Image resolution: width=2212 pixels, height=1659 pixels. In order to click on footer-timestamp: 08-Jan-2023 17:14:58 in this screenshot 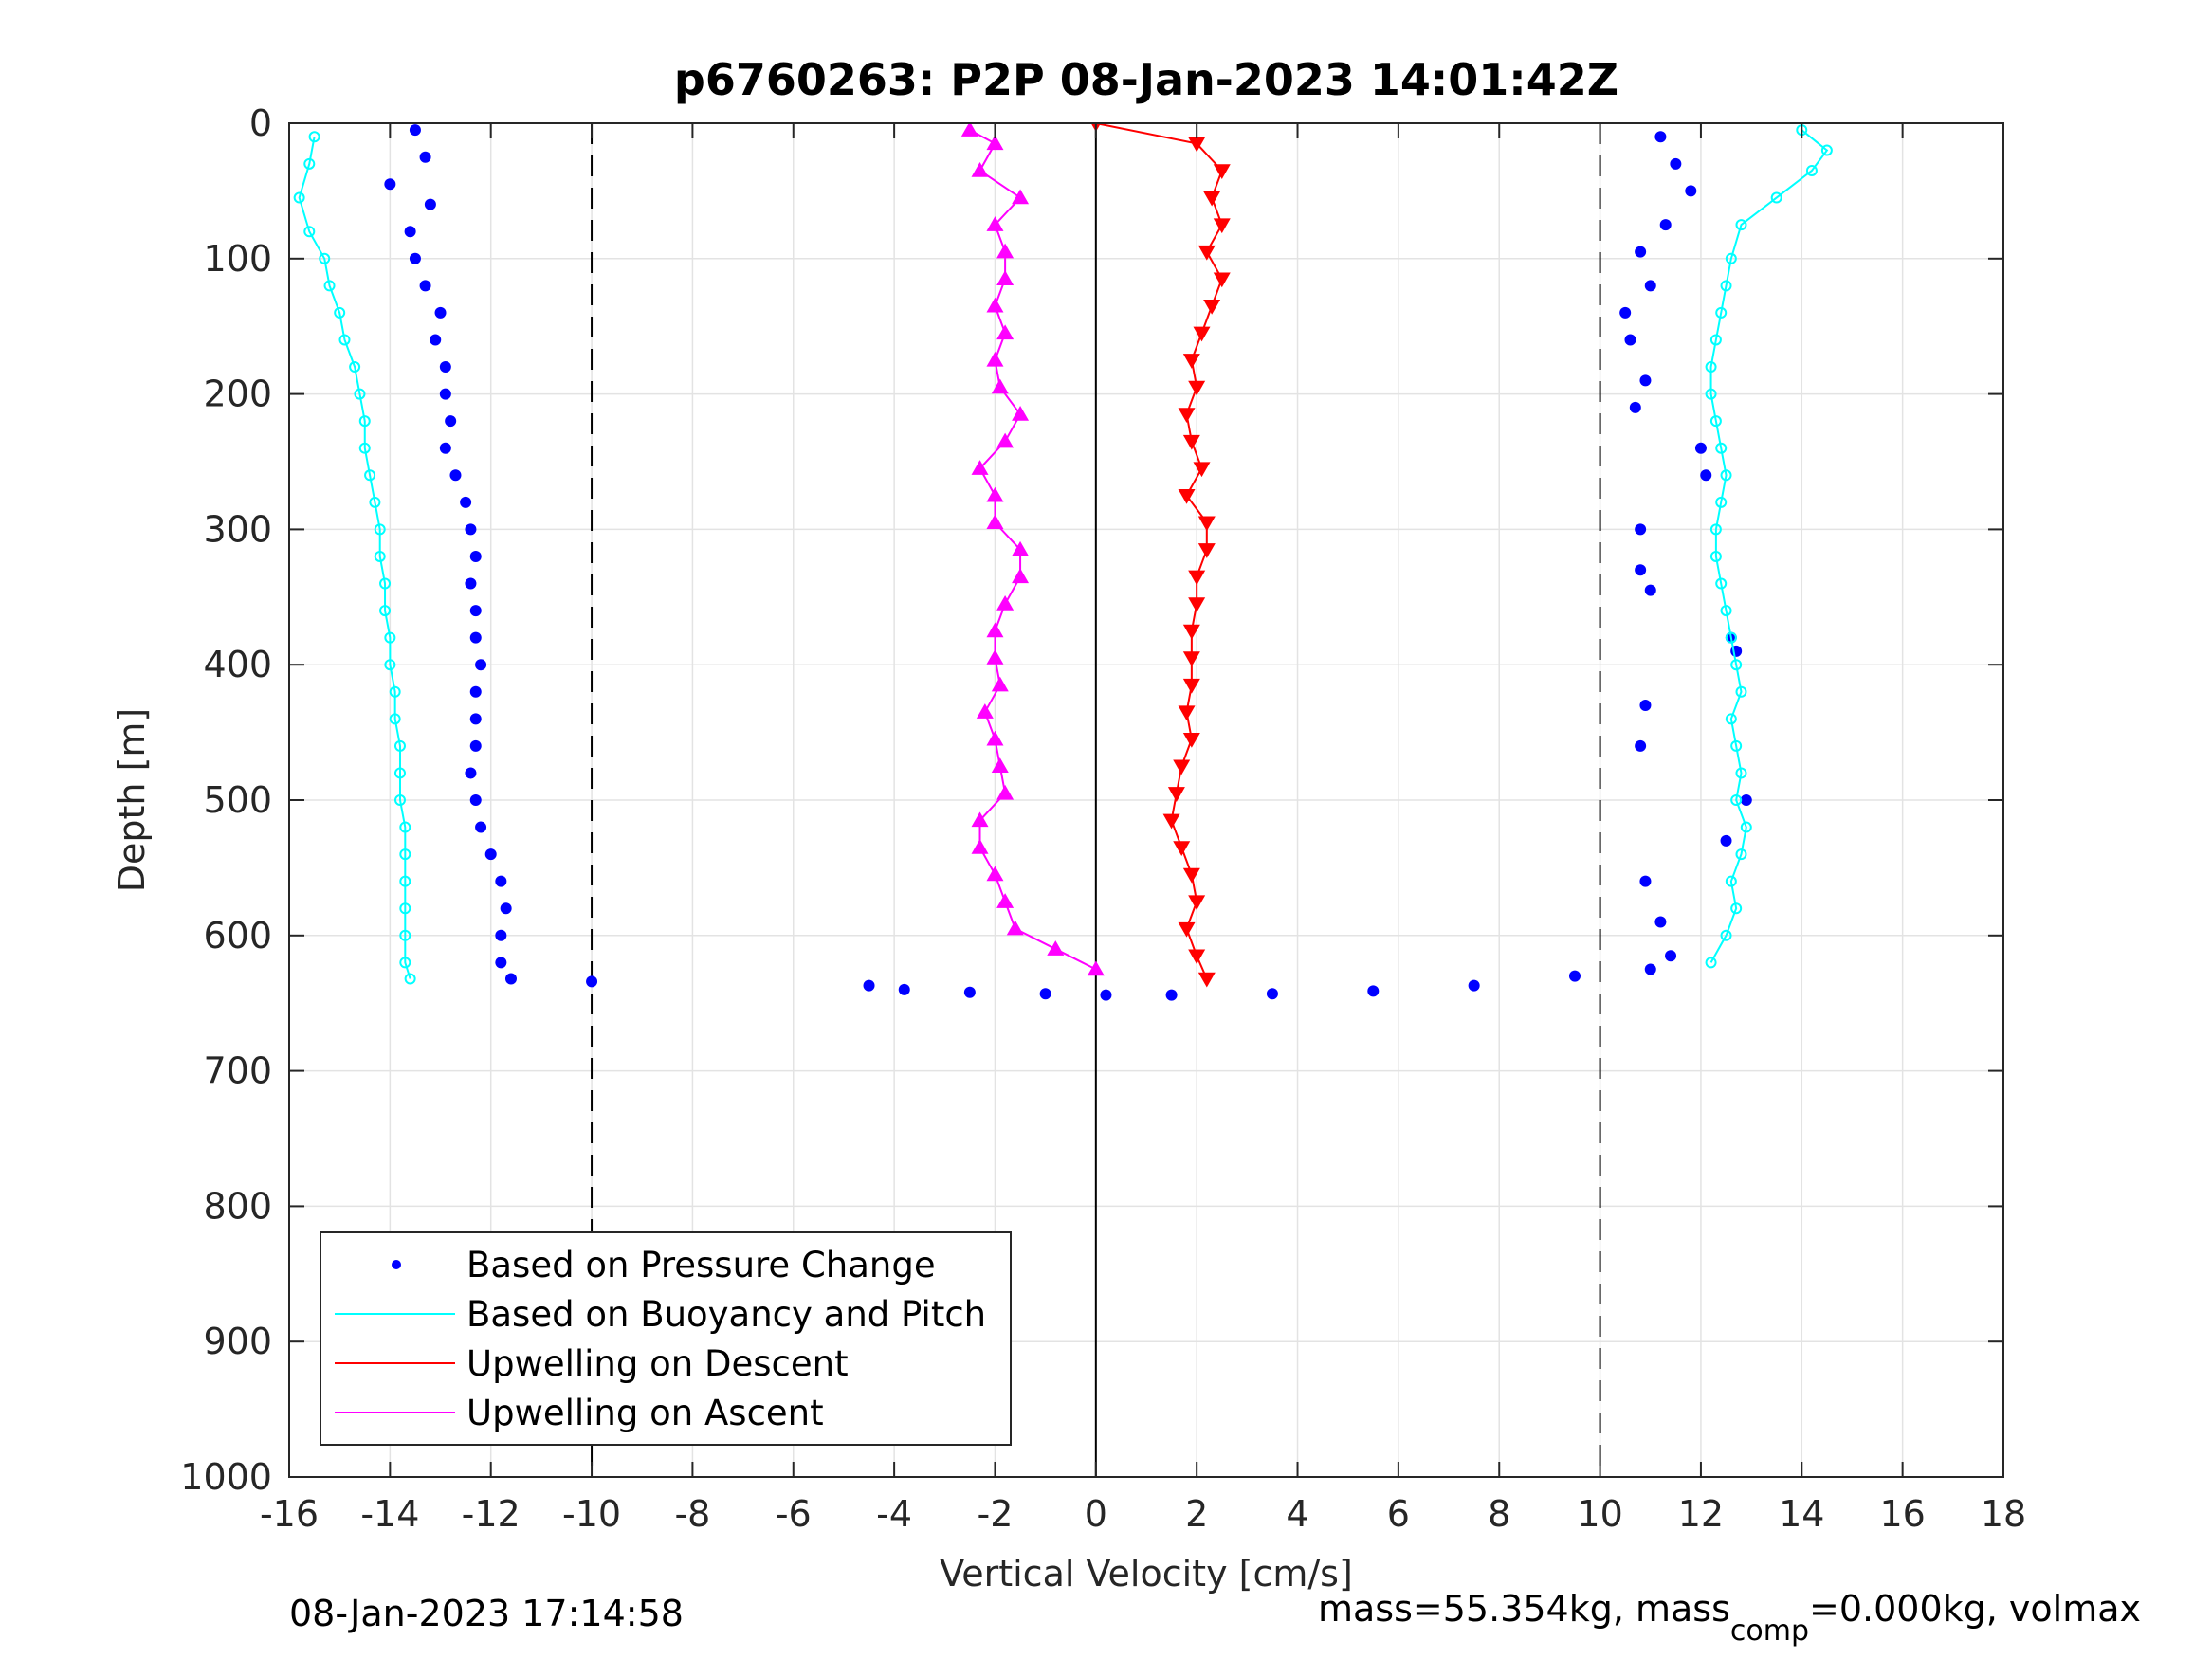, I will do `click(486, 1613)`.